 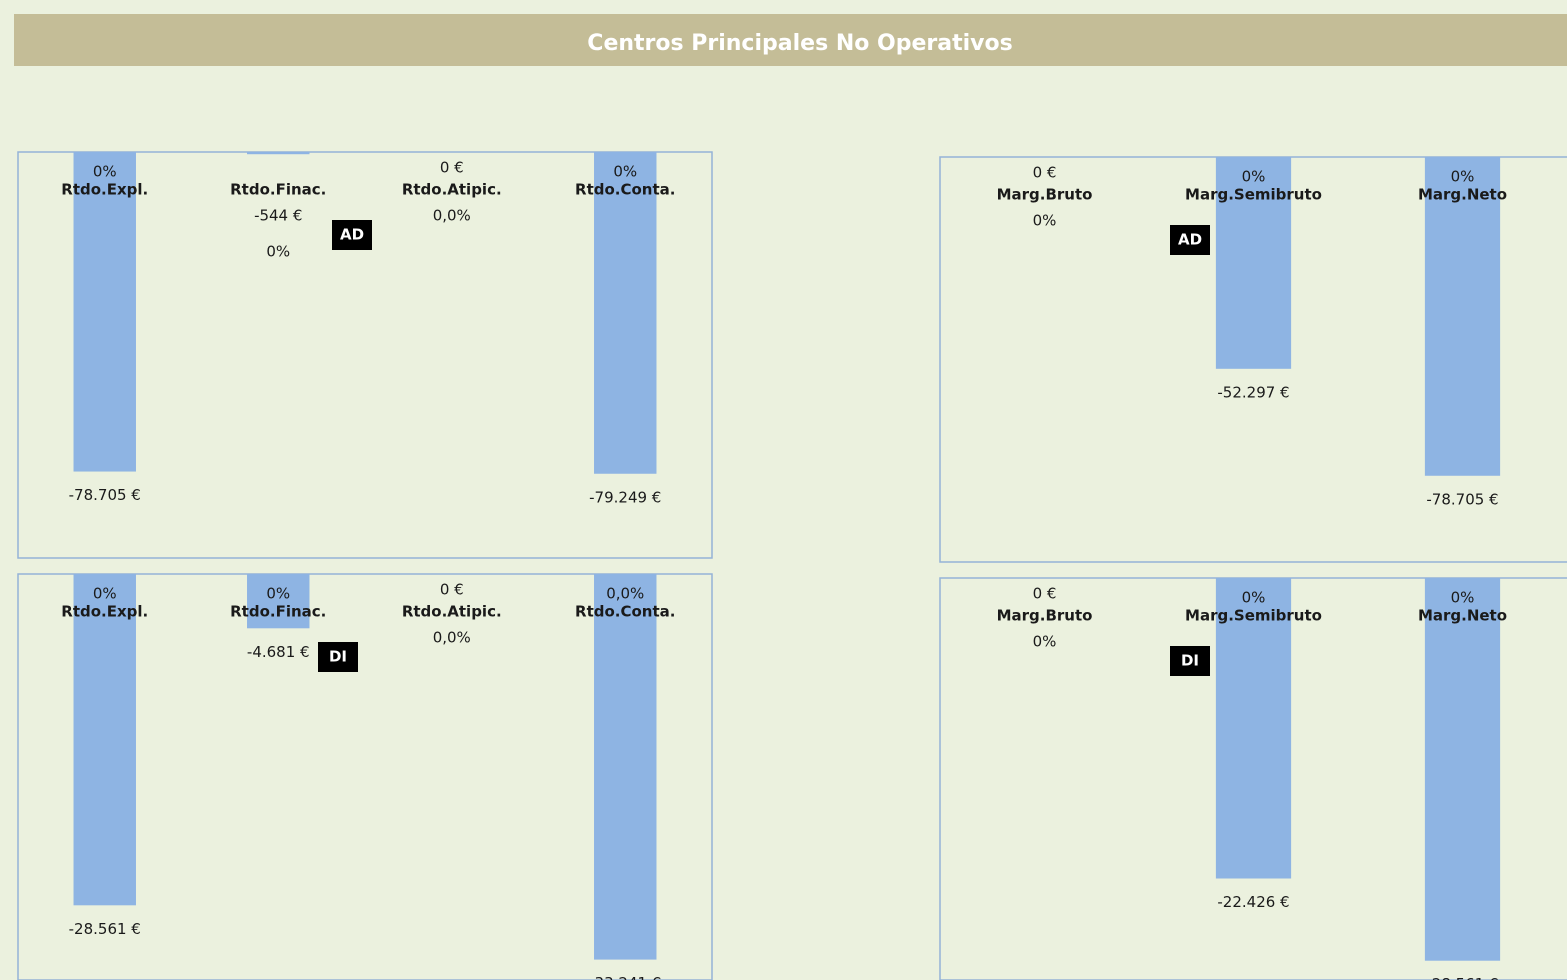 What do you see at coordinates (1253, 902) in the screenshot?
I see `value-label: -22.426 €` at bounding box center [1253, 902].